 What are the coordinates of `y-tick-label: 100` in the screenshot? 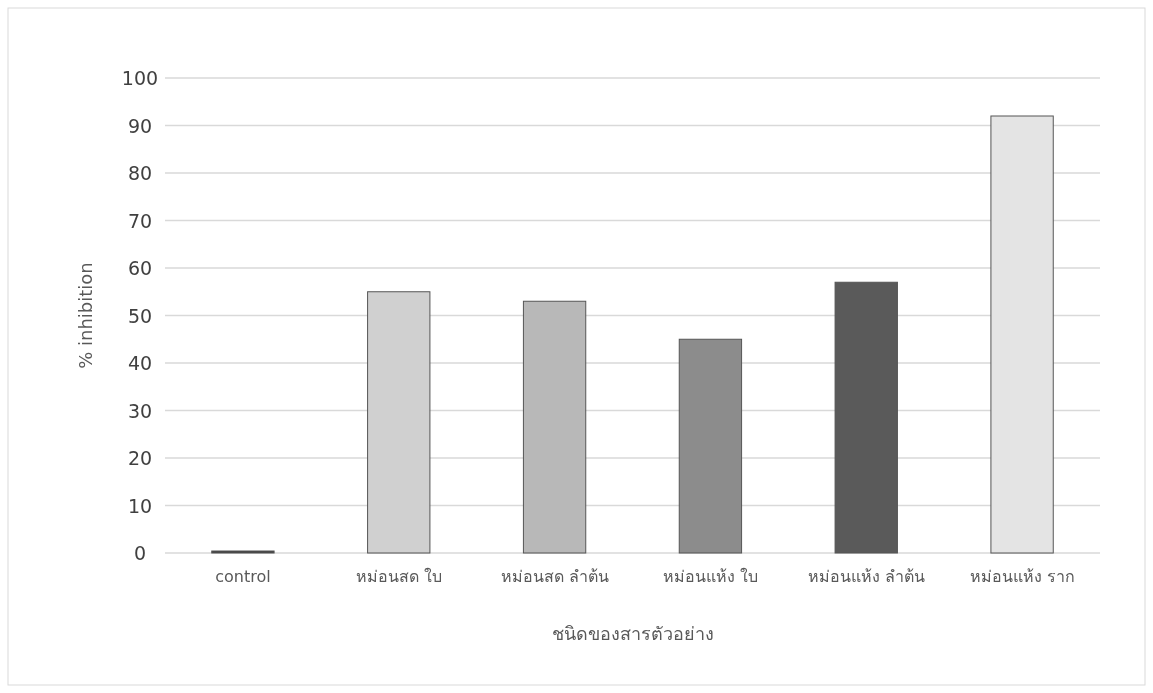 It's located at (140, 78).